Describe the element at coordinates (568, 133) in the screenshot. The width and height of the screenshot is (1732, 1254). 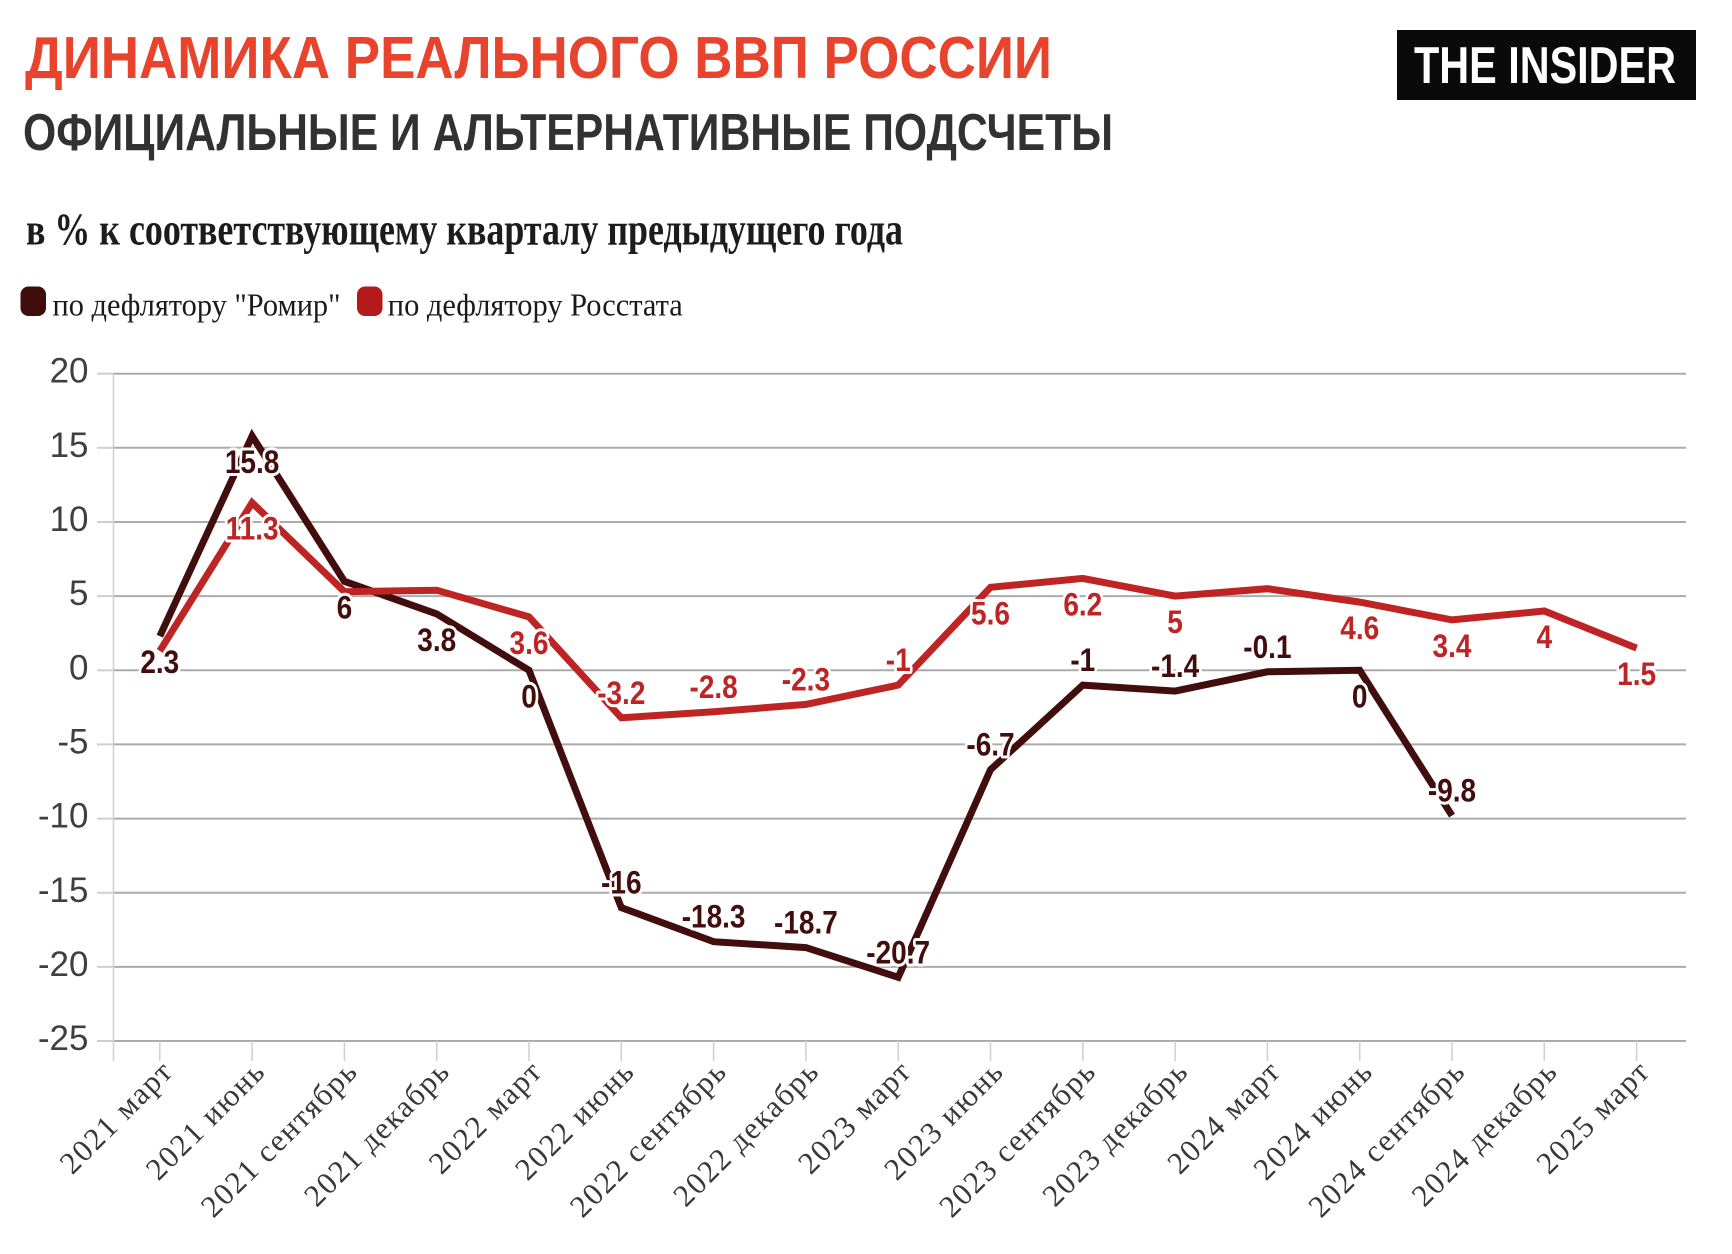
I see `svg-text:ОФИЦИАЛЬНЫЕ И АЛЬТЕРНАТИВНЫЕ П: ОФИЦИАЛЬНЫЕ И АЛЬТЕРНАТИВНЫЕ ПОДСЧЕТЫ` at that location.